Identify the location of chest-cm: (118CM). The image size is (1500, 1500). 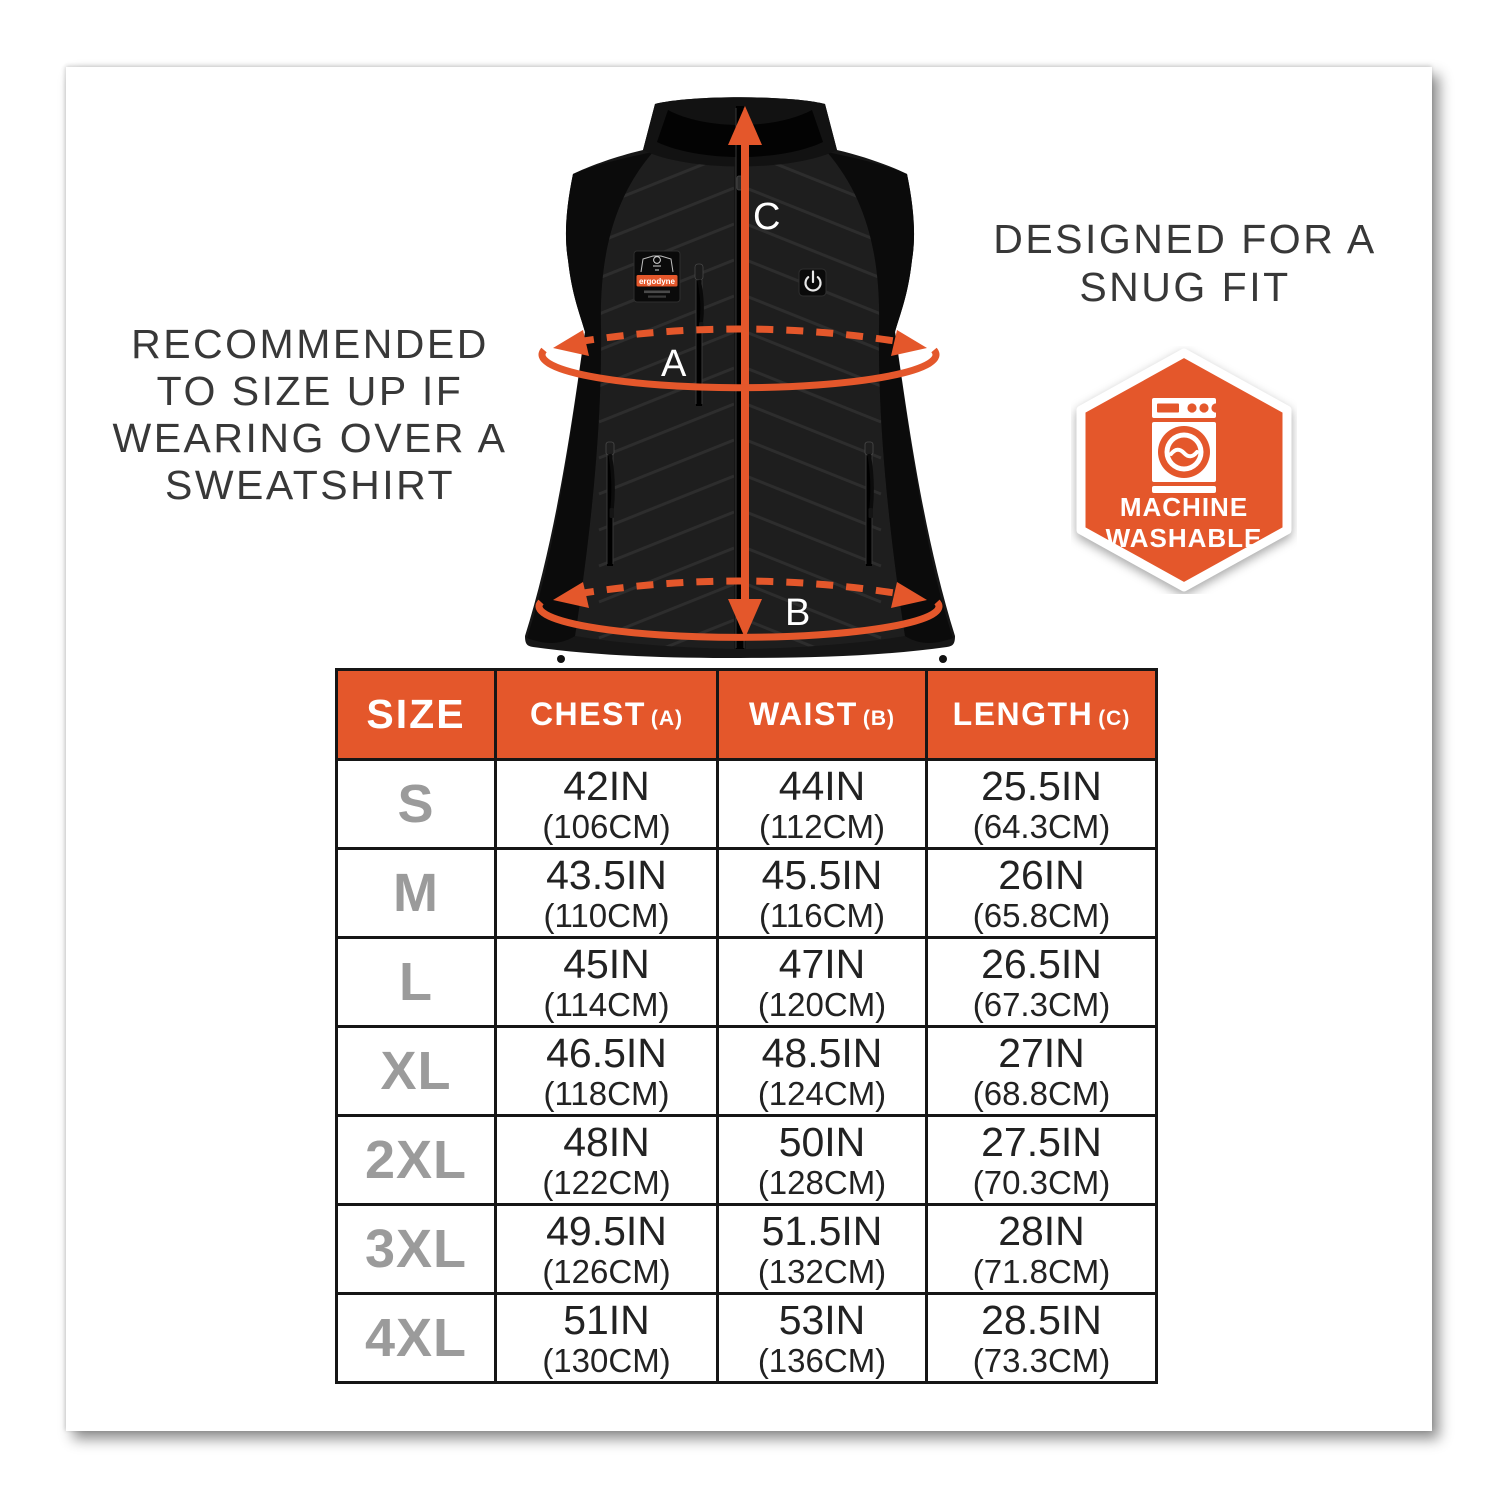
(606, 1093).